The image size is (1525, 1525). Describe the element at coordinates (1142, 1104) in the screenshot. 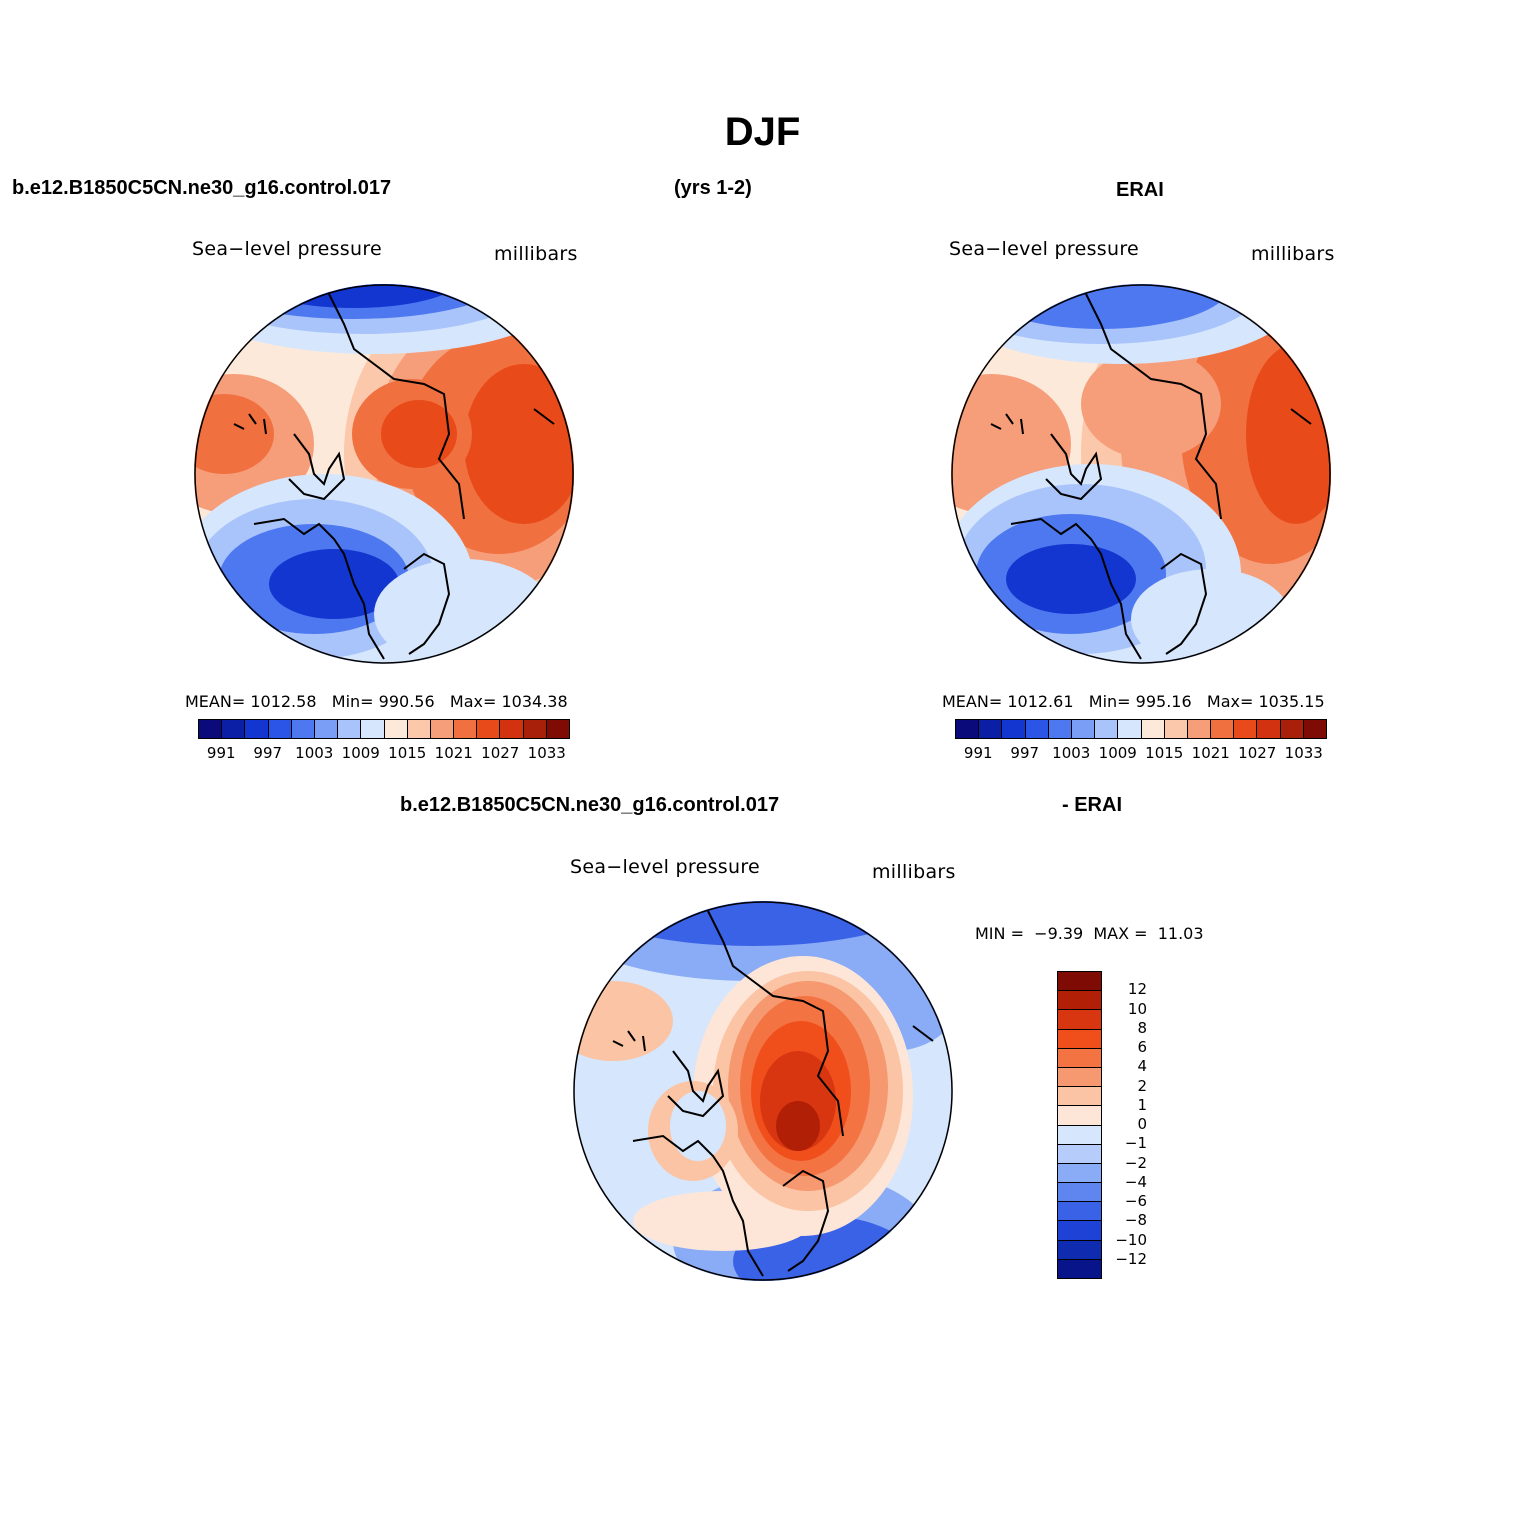

I see `colorbar-tick-label: 1` at that location.